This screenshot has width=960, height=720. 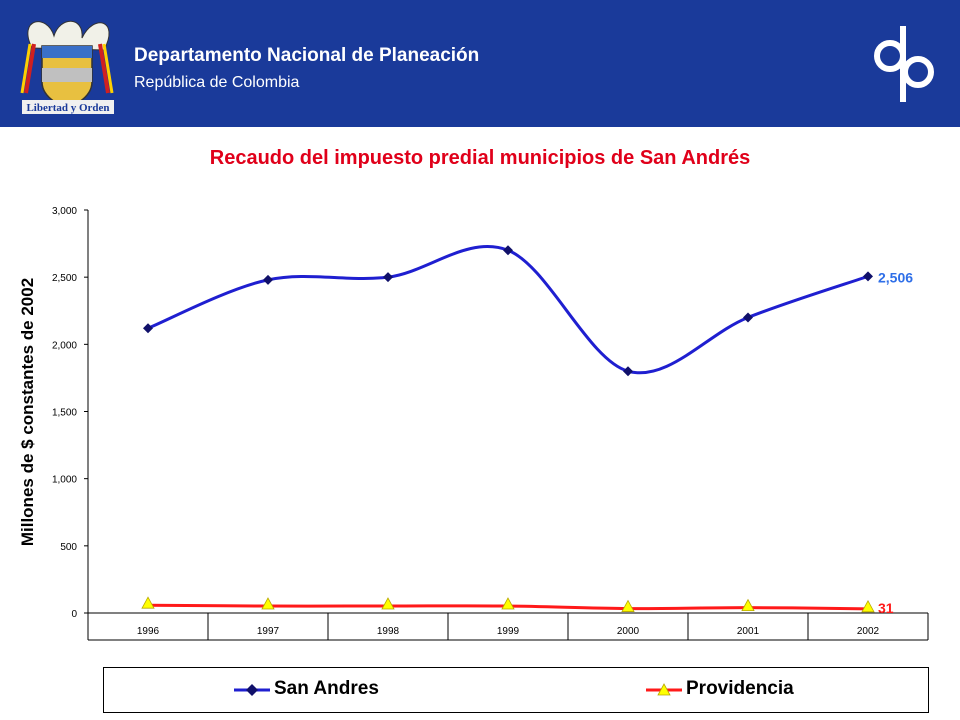 I want to click on colombia-coat-of-arms-icon: Libertad y Orden, so click(x=67, y=67).